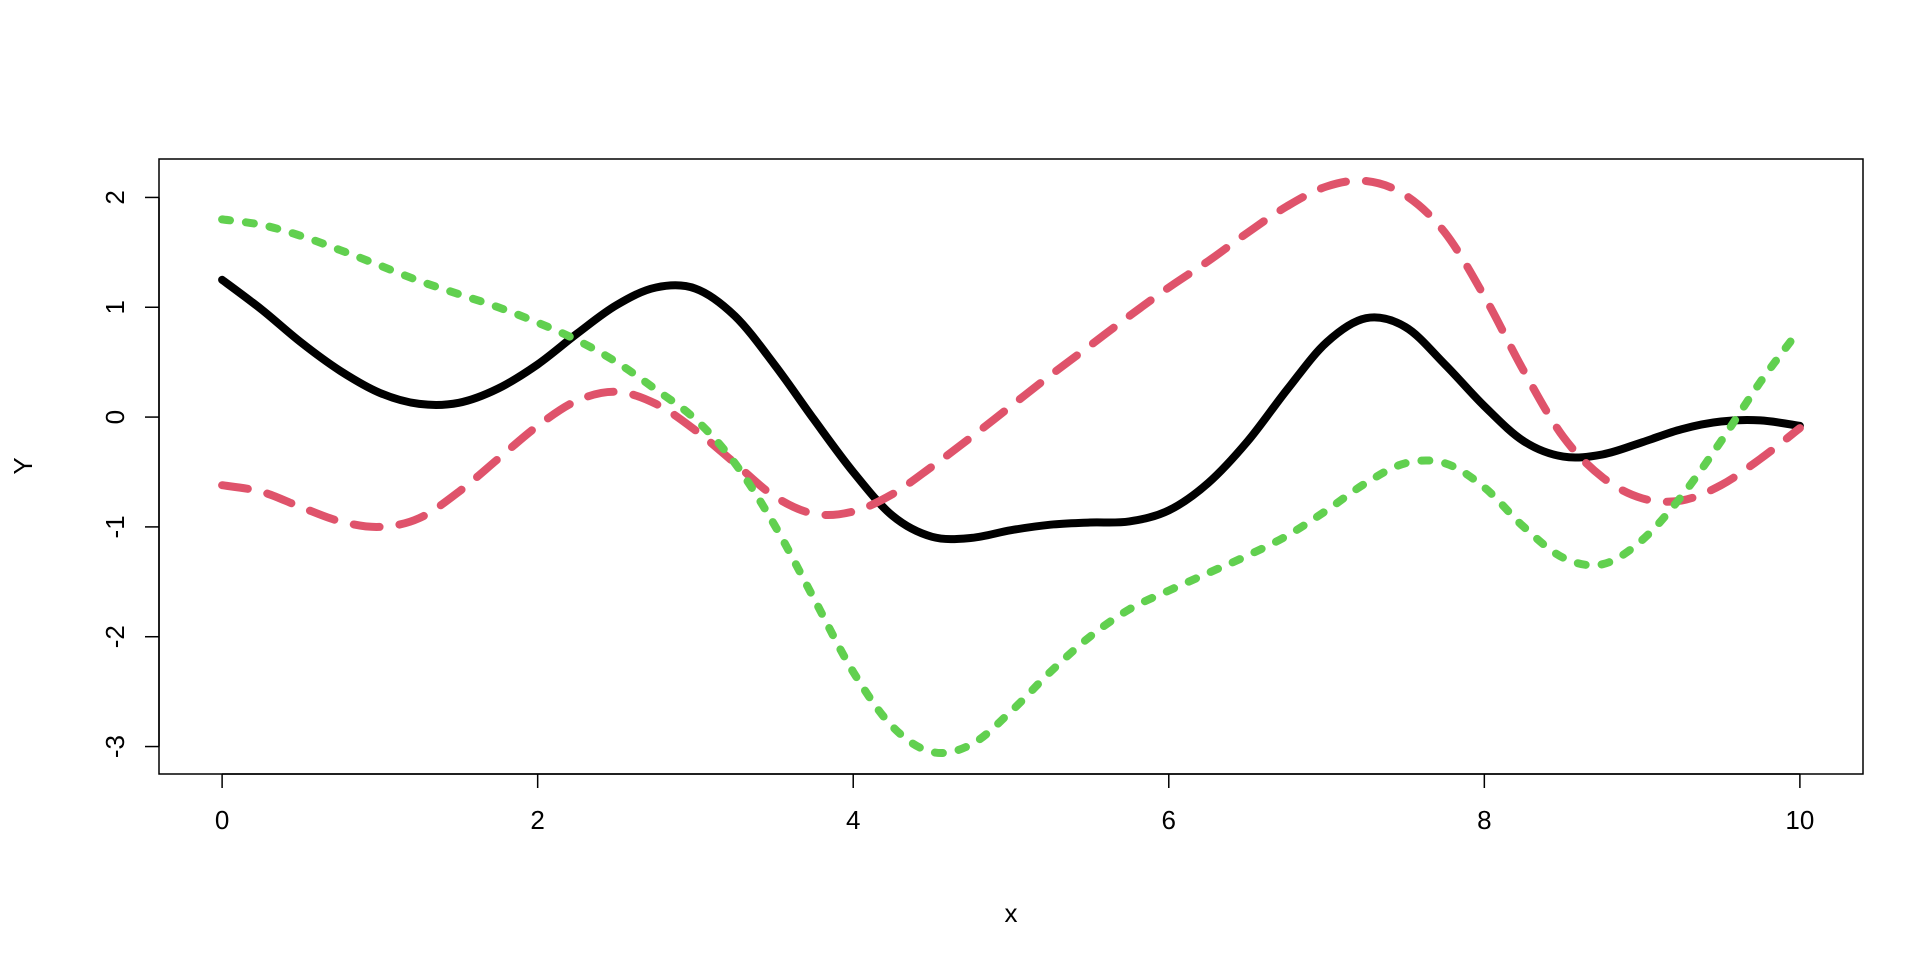 This screenshot has height=960, width=1920. What do you see at coordinates (23, 465) in the screenshot?
I see `y-axis-label: Y` at bounding box center [23, 465].